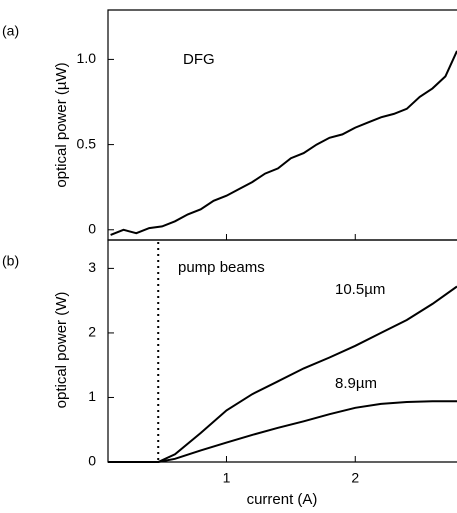  What do you see at coordinates (61, 350) in the screenshot?
I see `y-axis-label: optical power (W)` at bounding box center [61, 350].